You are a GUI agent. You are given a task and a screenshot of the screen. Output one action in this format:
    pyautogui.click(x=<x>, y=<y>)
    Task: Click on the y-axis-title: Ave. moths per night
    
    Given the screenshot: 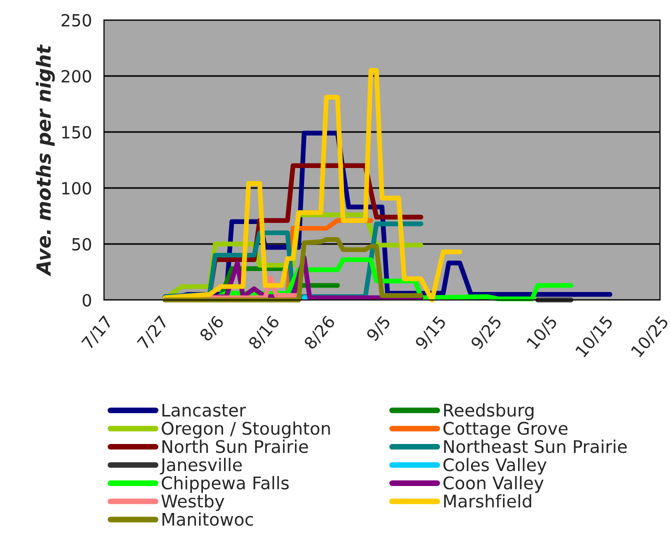 What is the action you would take?
    pyautogui.click(x=45, y=160)
    